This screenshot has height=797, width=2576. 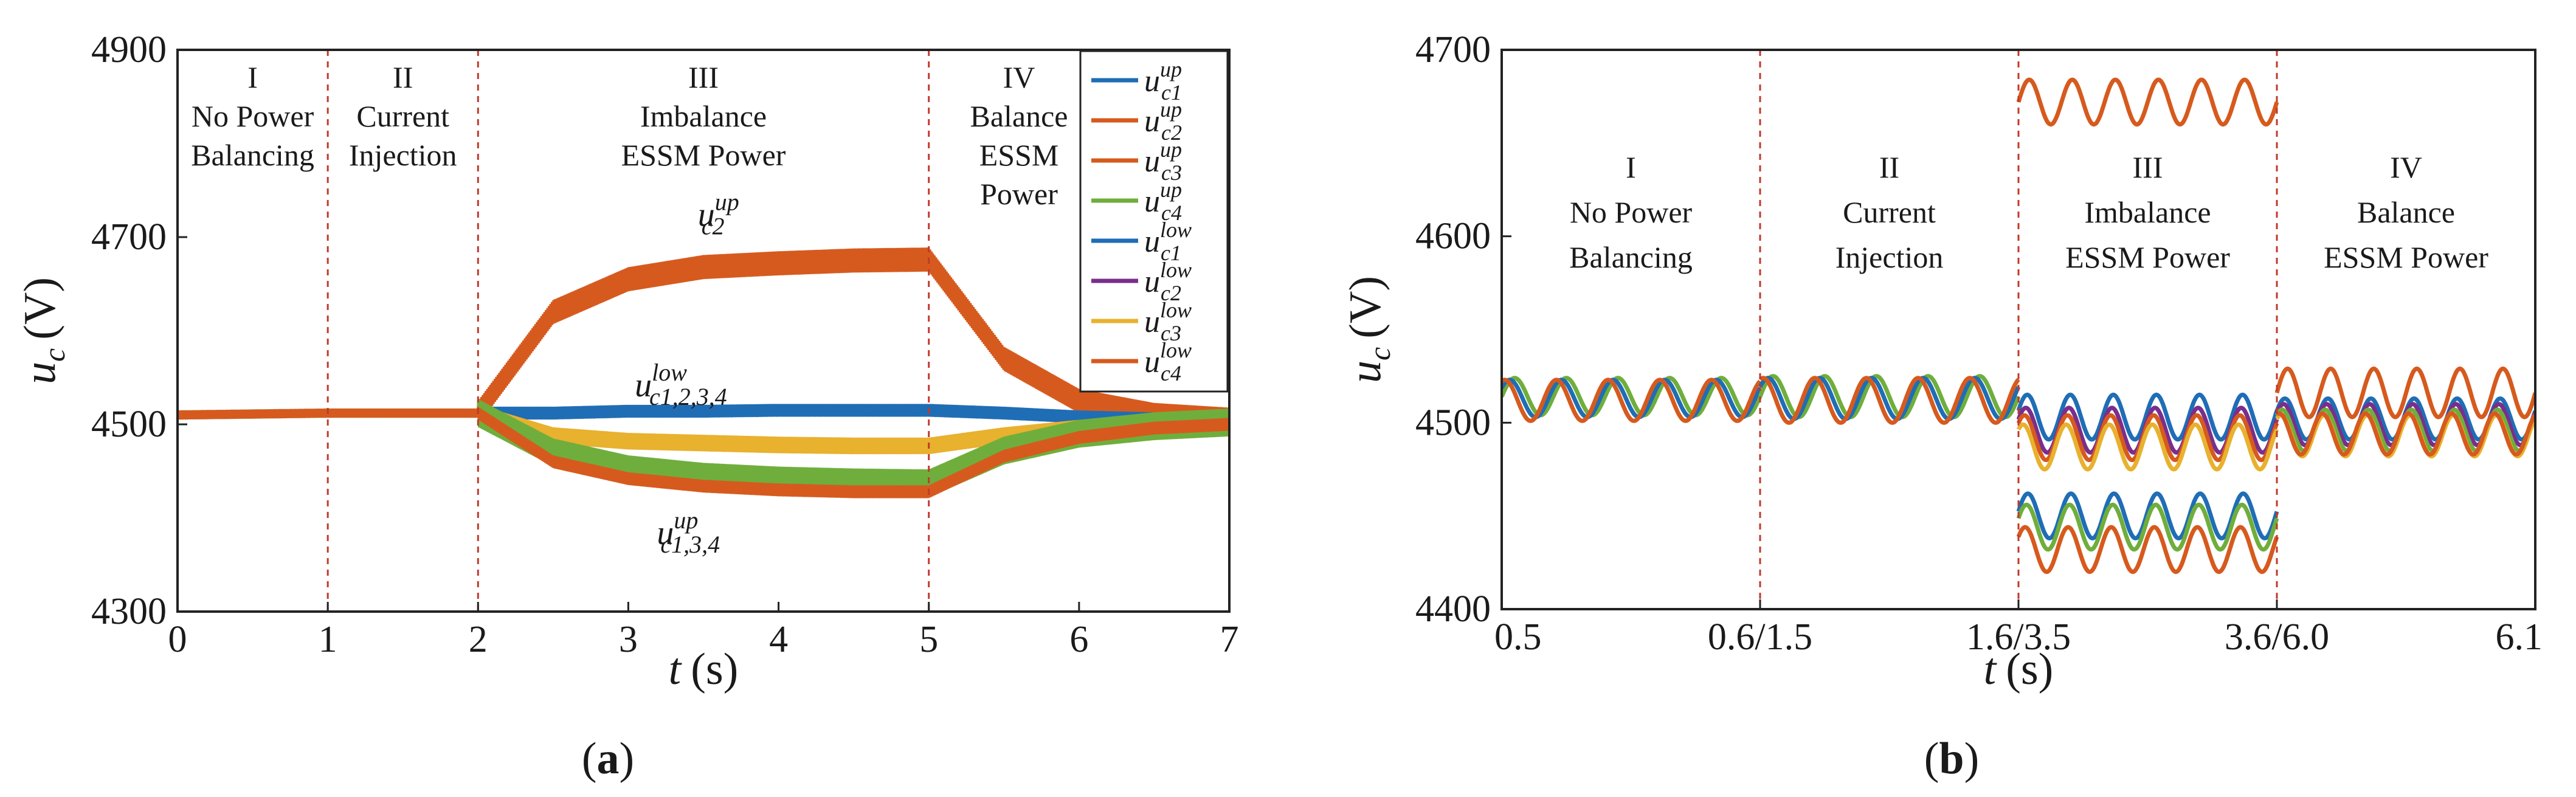 I want to click on chart-a-xtick-label-2: 2, so click(x=479, y=639).